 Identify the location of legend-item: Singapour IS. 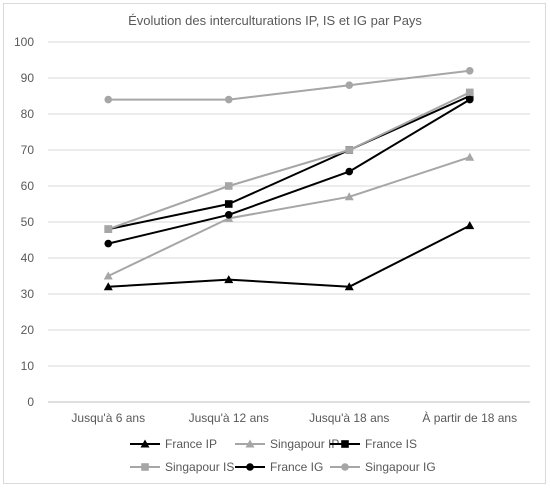
(182, 467).